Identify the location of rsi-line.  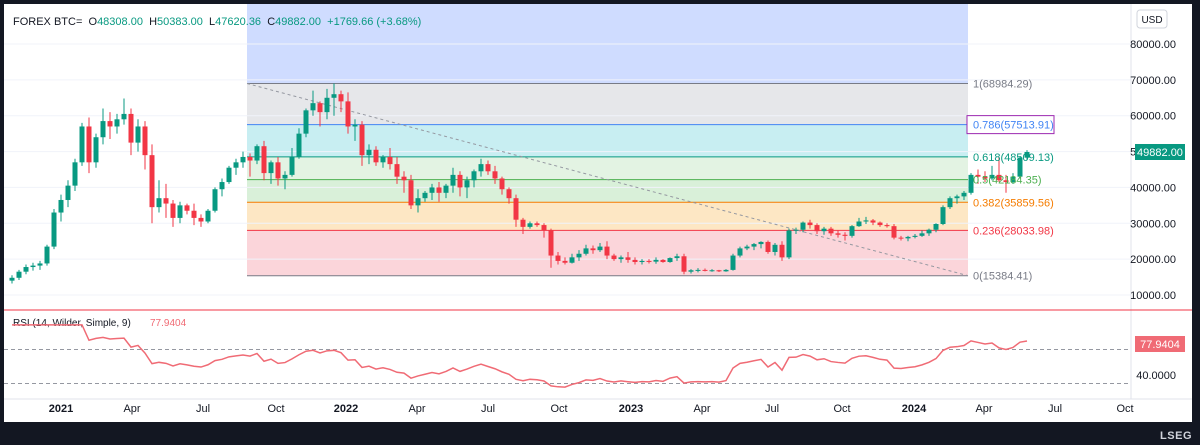
(520, 356).